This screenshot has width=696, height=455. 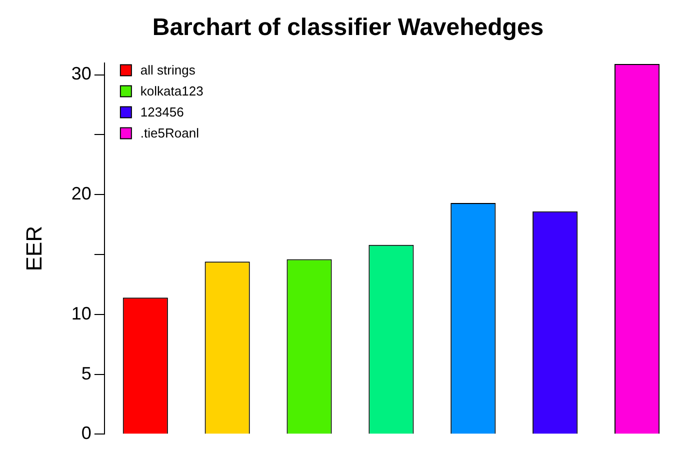 I want to click on y-tick-label: 0, so click(x=86, y=433).